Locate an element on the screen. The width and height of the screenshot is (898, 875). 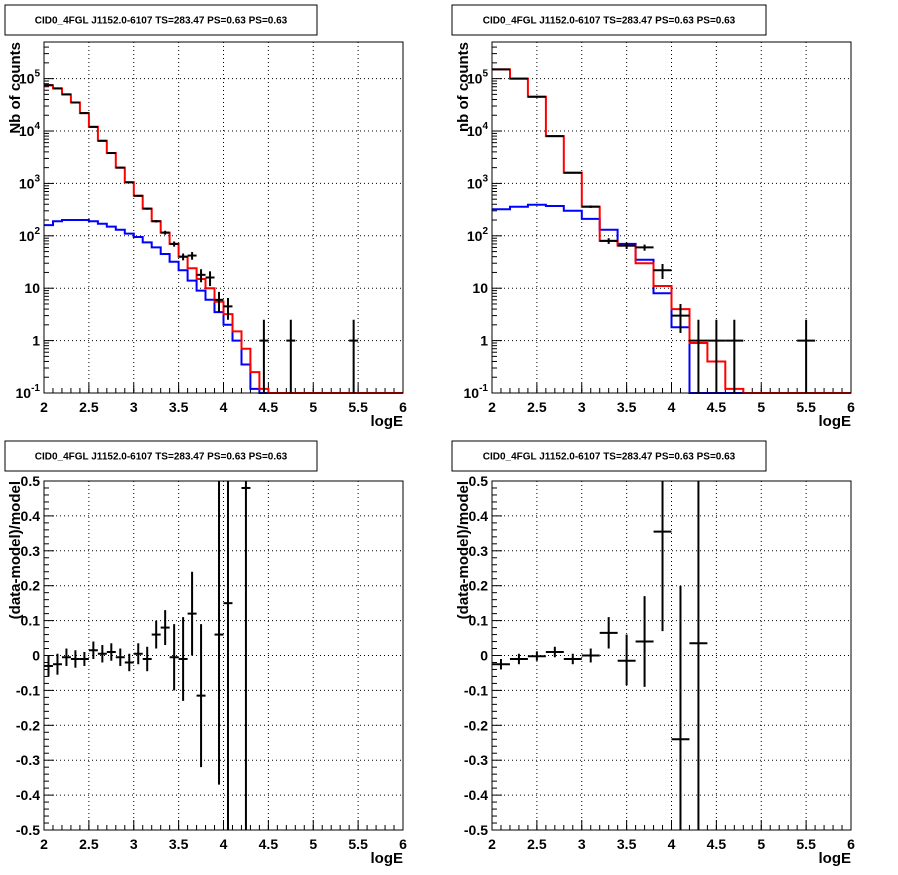
y-tick-label: 0.1 is located at coordinates (479, 621).